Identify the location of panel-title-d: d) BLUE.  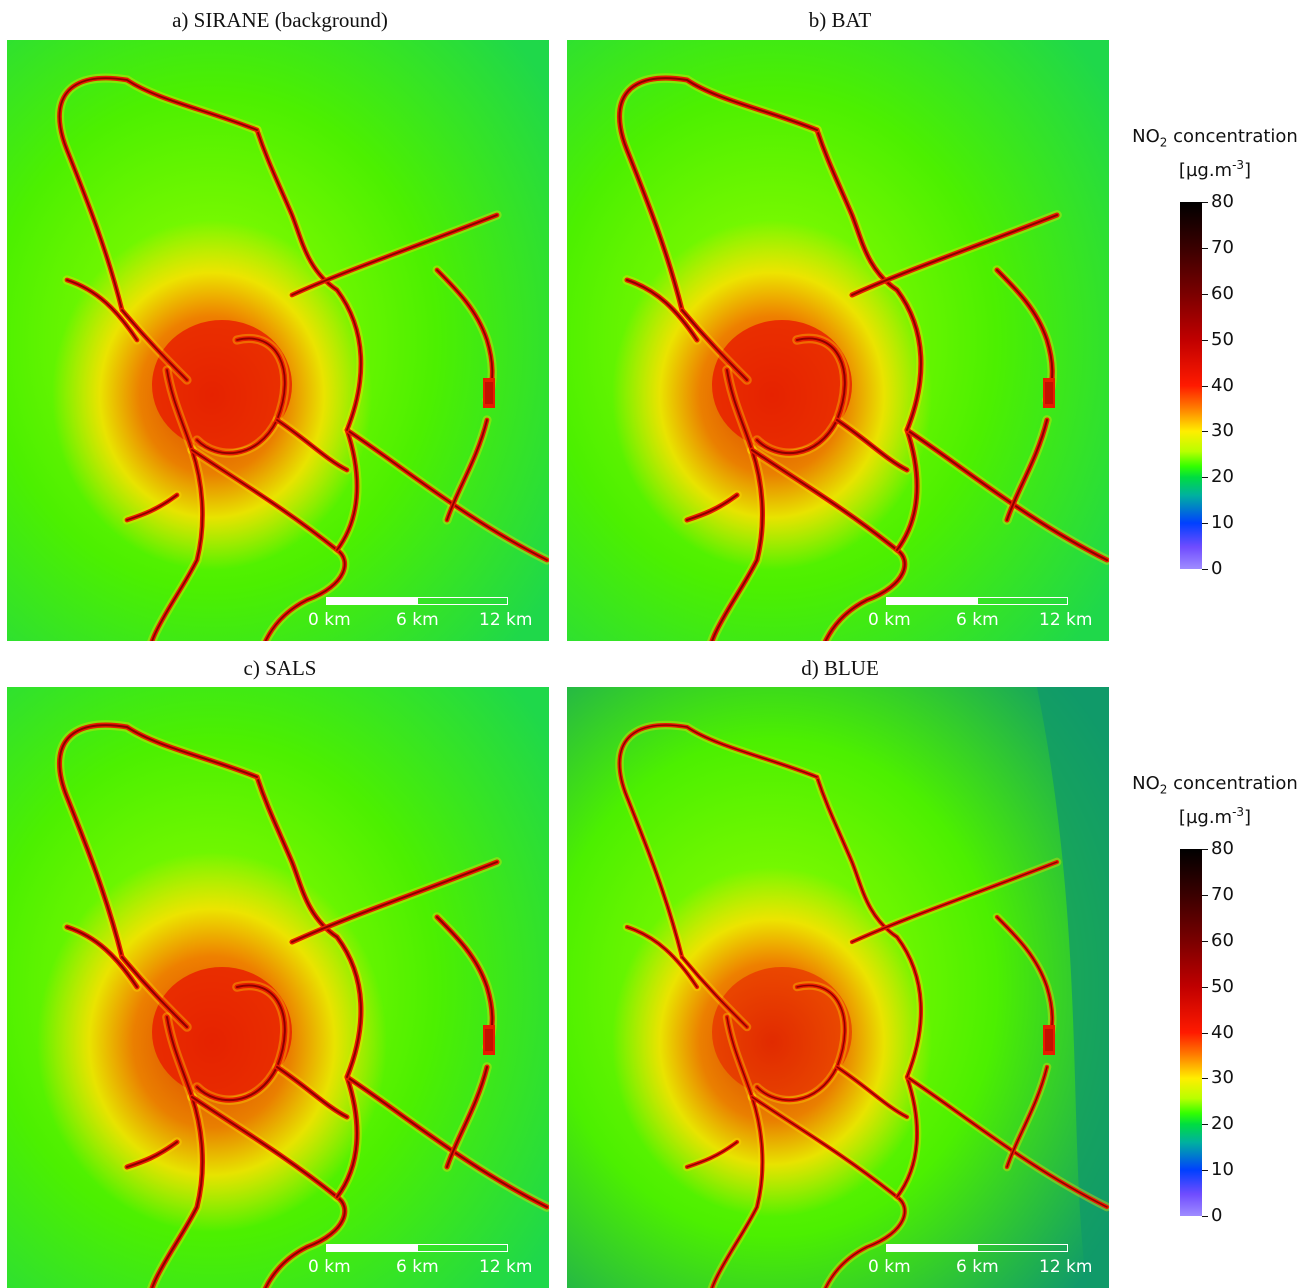
(840, 668).